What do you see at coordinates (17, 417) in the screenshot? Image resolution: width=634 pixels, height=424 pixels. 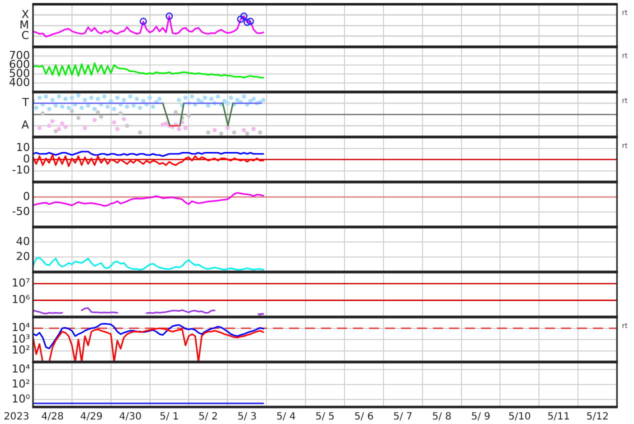 I see `x-axis-title: 2023` at bounding box center [17, 417].